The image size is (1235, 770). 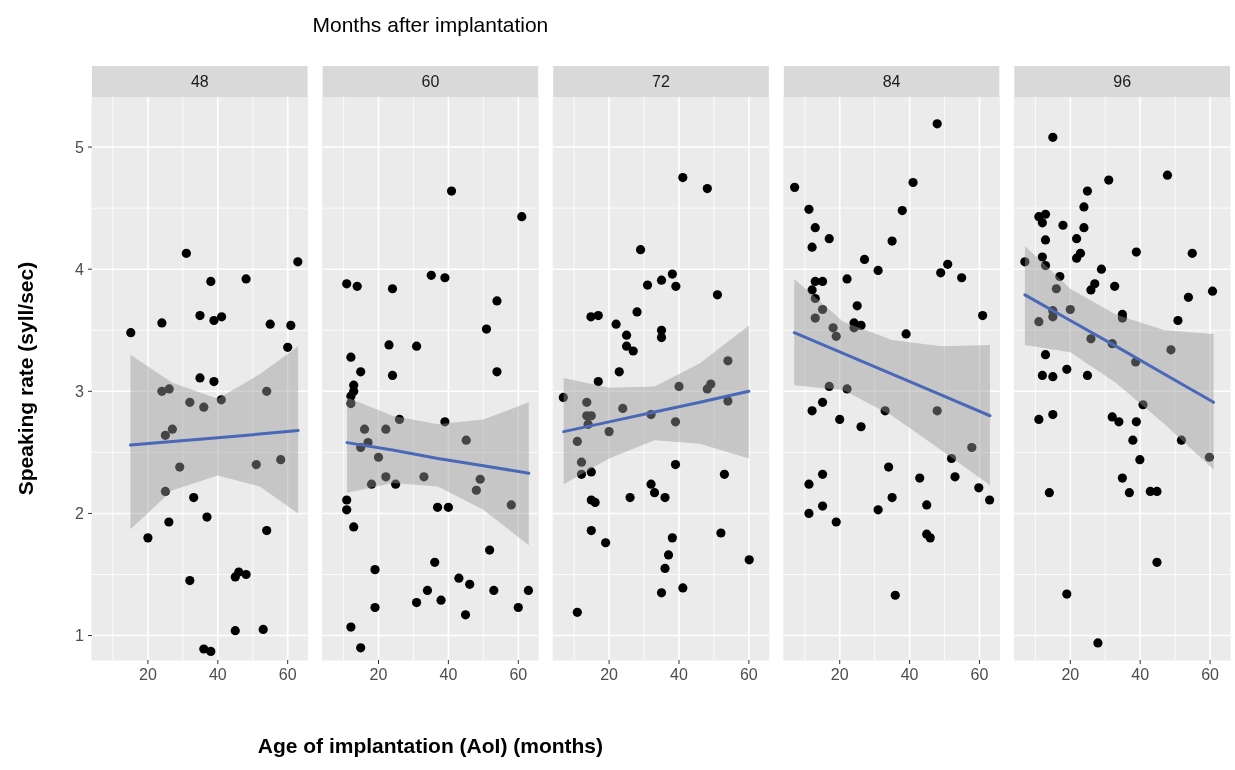 What do you see at coordinates (430, 745) in the screenshot?
I see `x-axis-title: Age of implantation (AoI) (months)` at bounding box center [430, 745].